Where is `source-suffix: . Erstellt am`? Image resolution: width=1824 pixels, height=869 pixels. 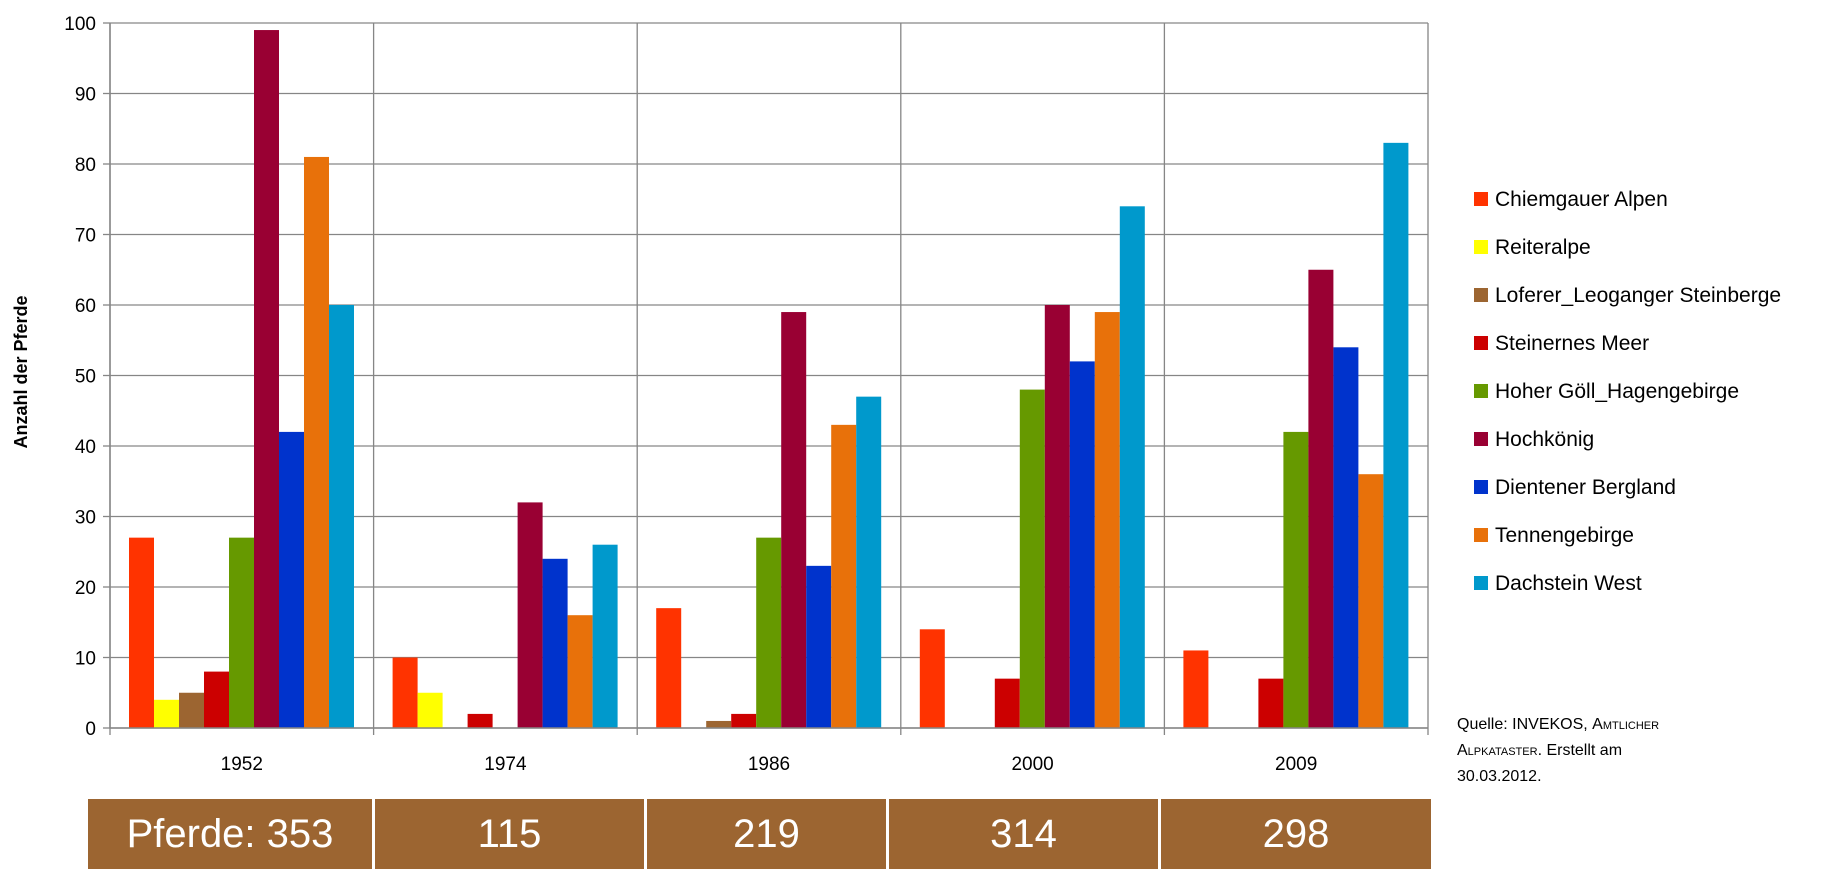 source-suffix: . Erstellt am is located at coordinates (1580, 750).